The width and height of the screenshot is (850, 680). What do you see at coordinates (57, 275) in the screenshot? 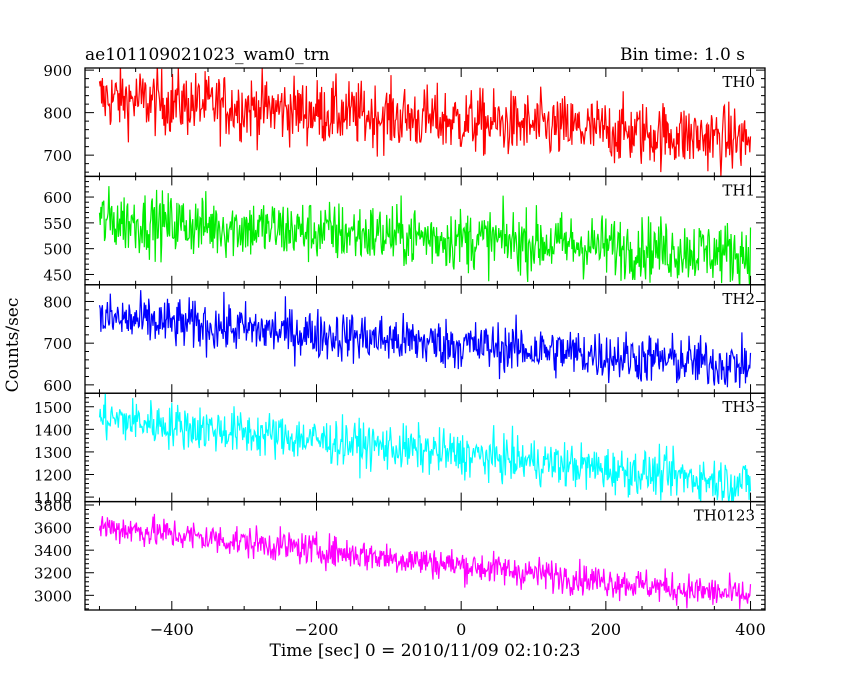
I see `y-tick-label: 450` at bounding box center [57, 275].